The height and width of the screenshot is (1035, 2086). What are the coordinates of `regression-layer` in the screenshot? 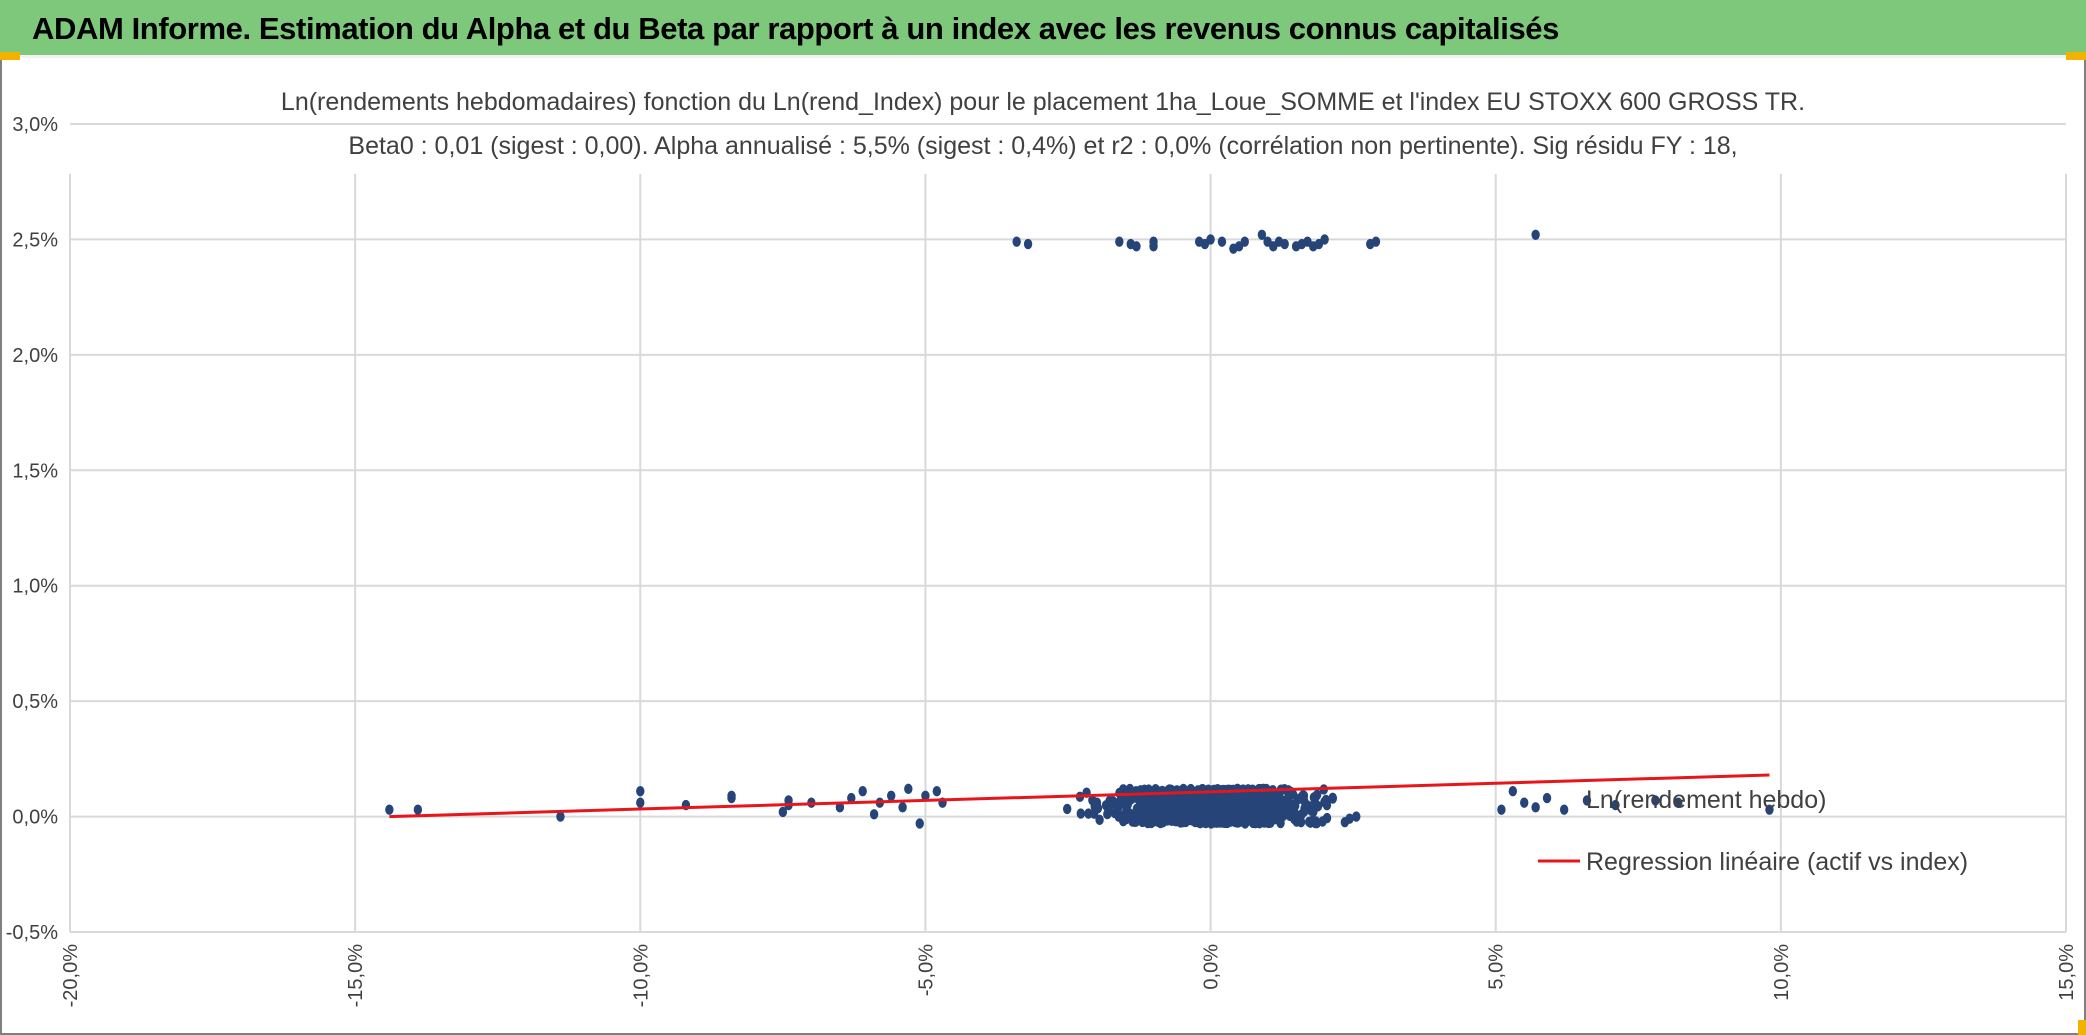 It's located at (1079, 796).